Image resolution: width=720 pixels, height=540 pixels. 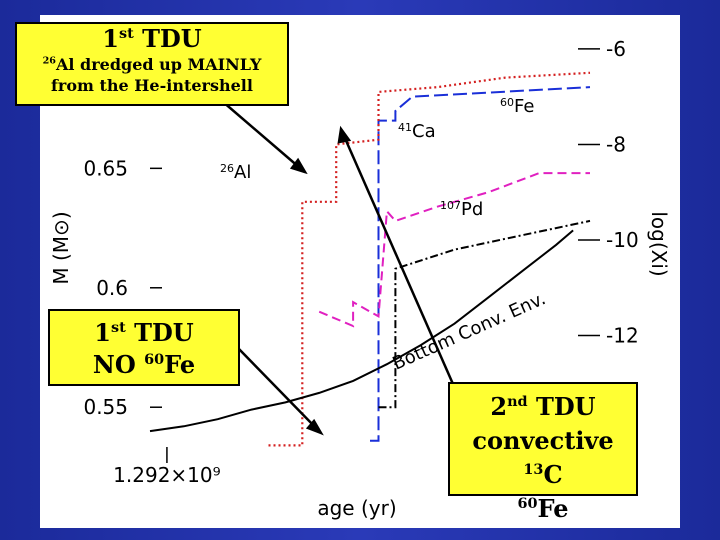 I want to click on callout-first-tdu-no-fe60: 1st TDU NO 60Fe, so click(x=144, y=347).